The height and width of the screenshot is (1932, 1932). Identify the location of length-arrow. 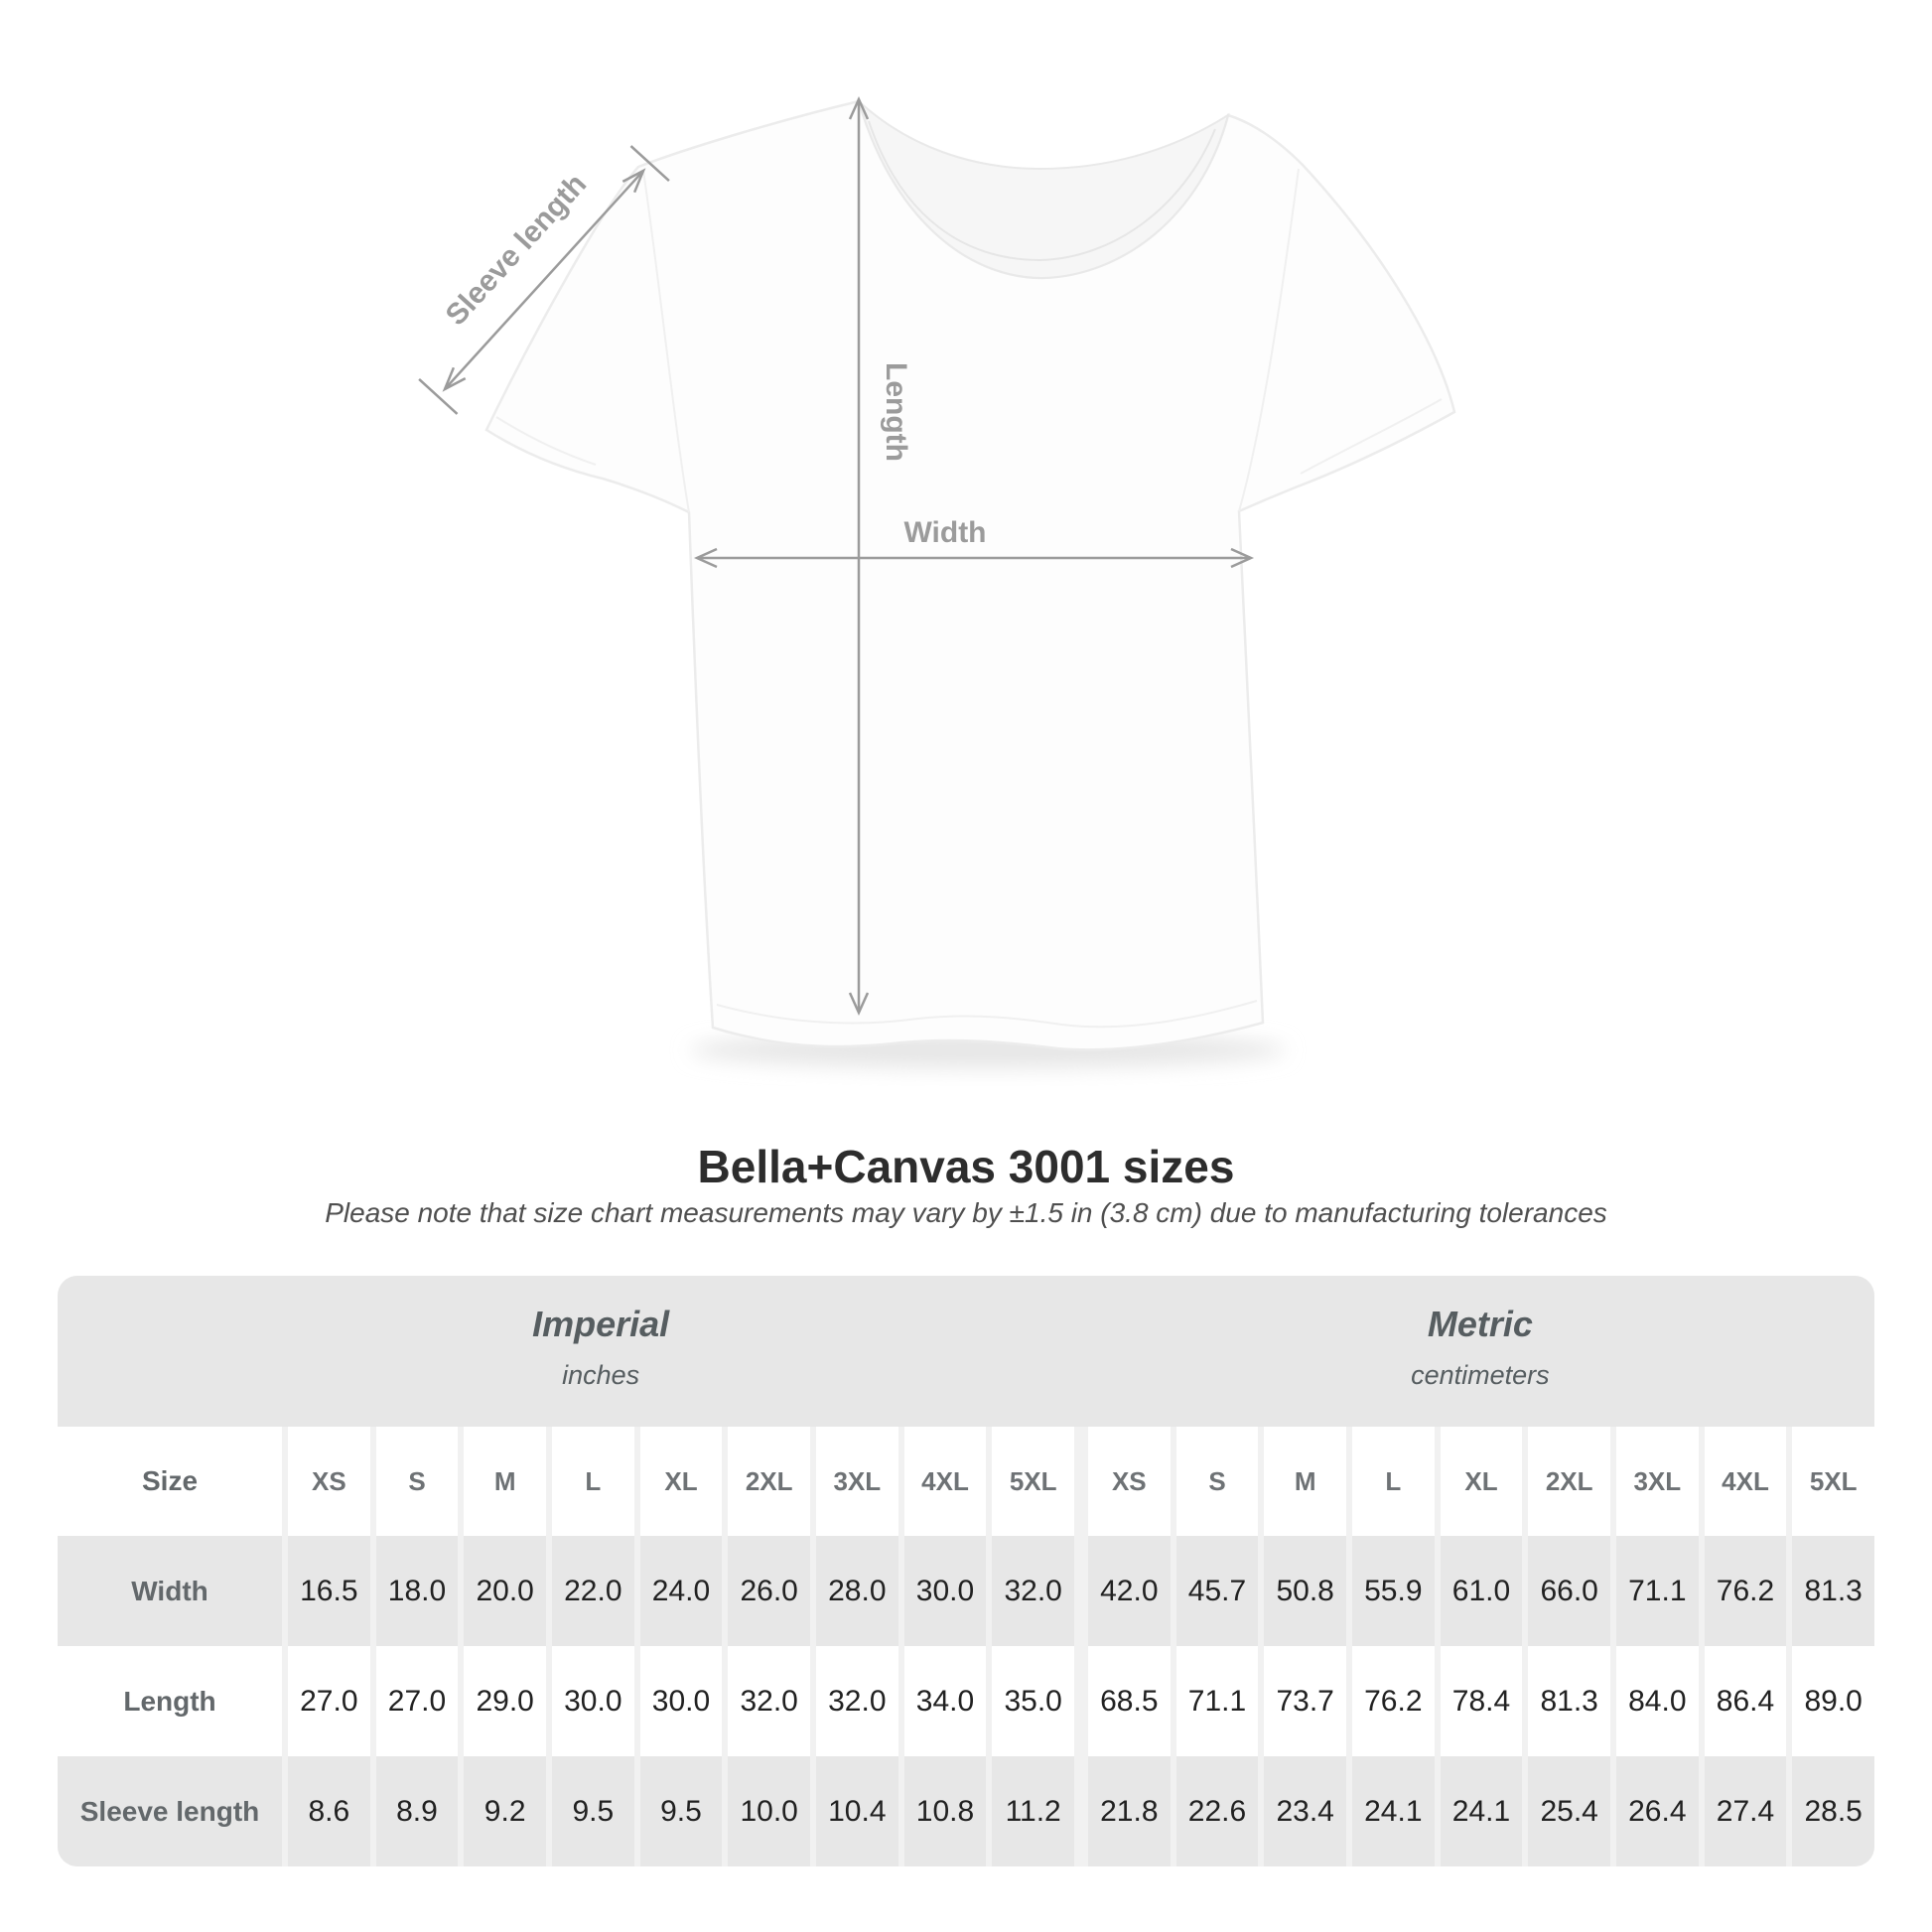
(859, 556).